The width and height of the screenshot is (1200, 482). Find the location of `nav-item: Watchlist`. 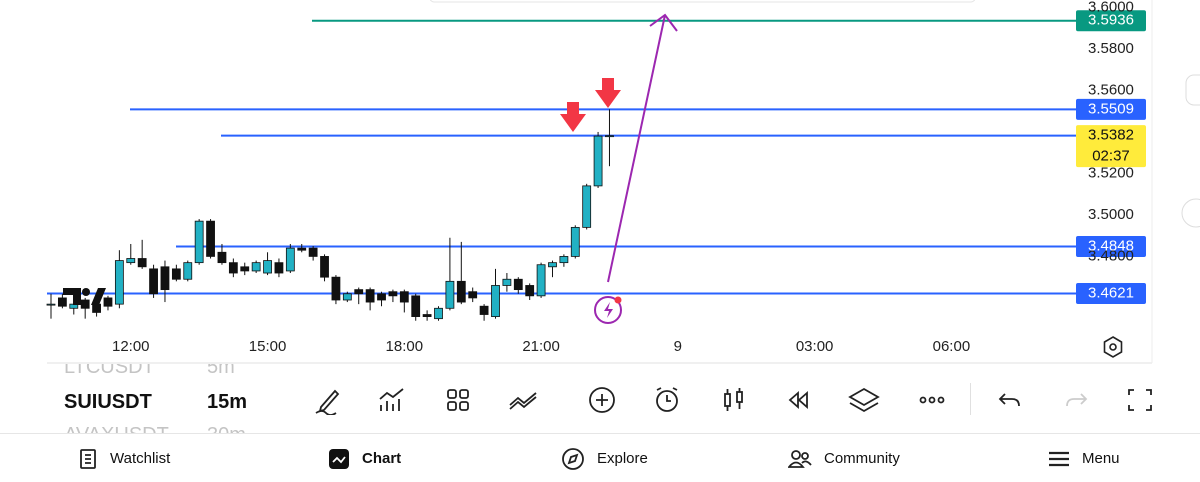

nav-item: Watchlist is located at coordinates (124, 458).